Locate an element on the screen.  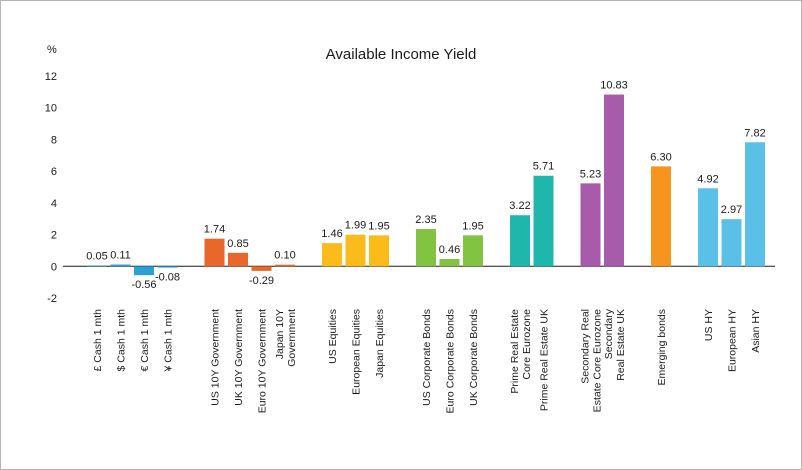
category-label-line: US HY is located at coordinates (709, 325).